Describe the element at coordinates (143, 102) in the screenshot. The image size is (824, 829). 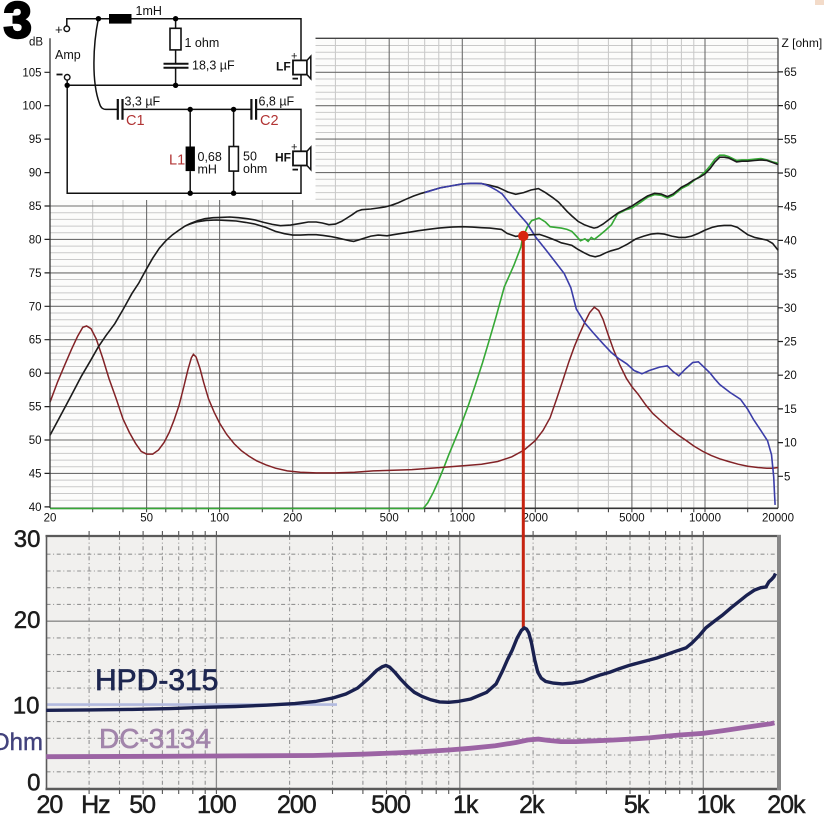
I see `svg-text: 3,3 µF` at that location.